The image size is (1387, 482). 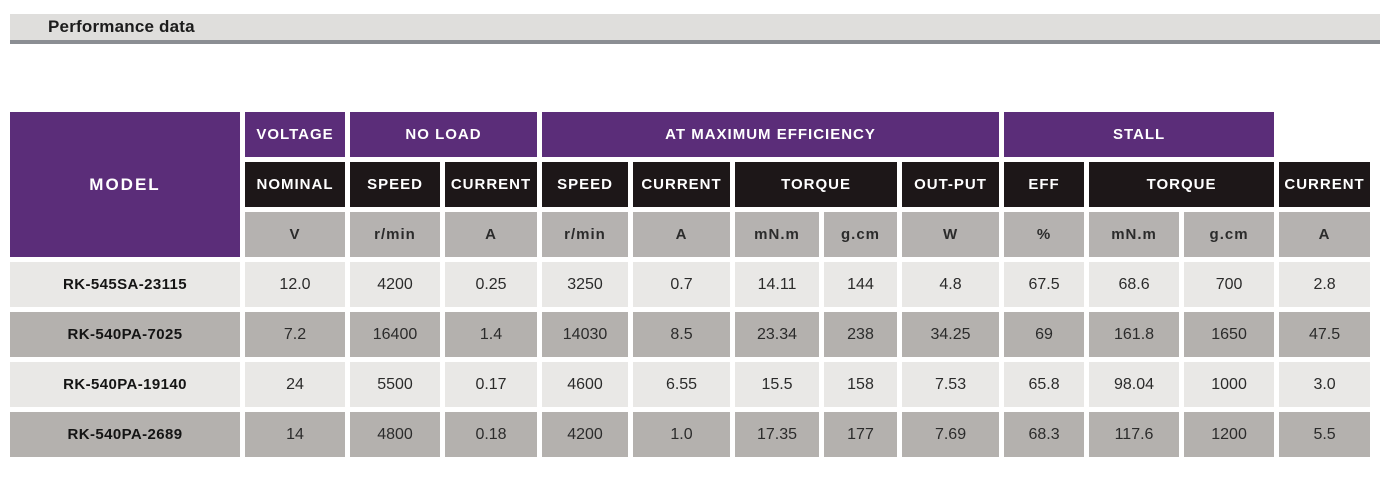 I want to click on cell-value: 144, so click(x=861, y=284).